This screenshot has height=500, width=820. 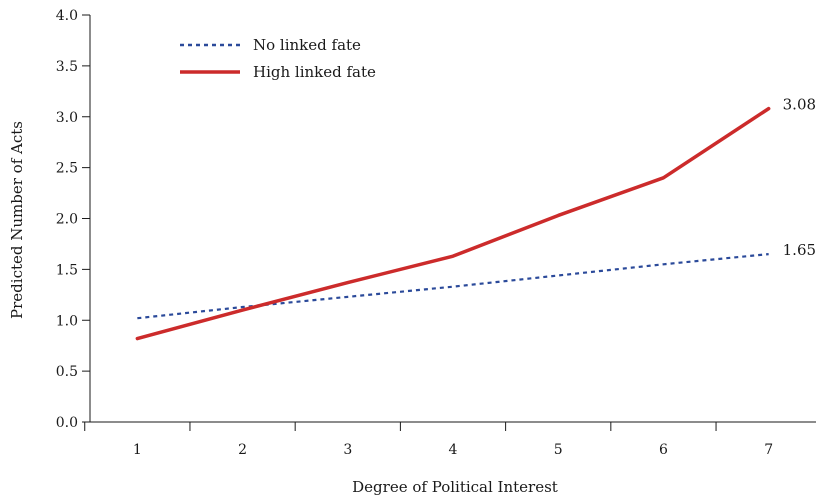 What do you see at coordinates (558, 450) in the screenshot?
I see `x-tick-label: 5` at bounding box center [558, 450].